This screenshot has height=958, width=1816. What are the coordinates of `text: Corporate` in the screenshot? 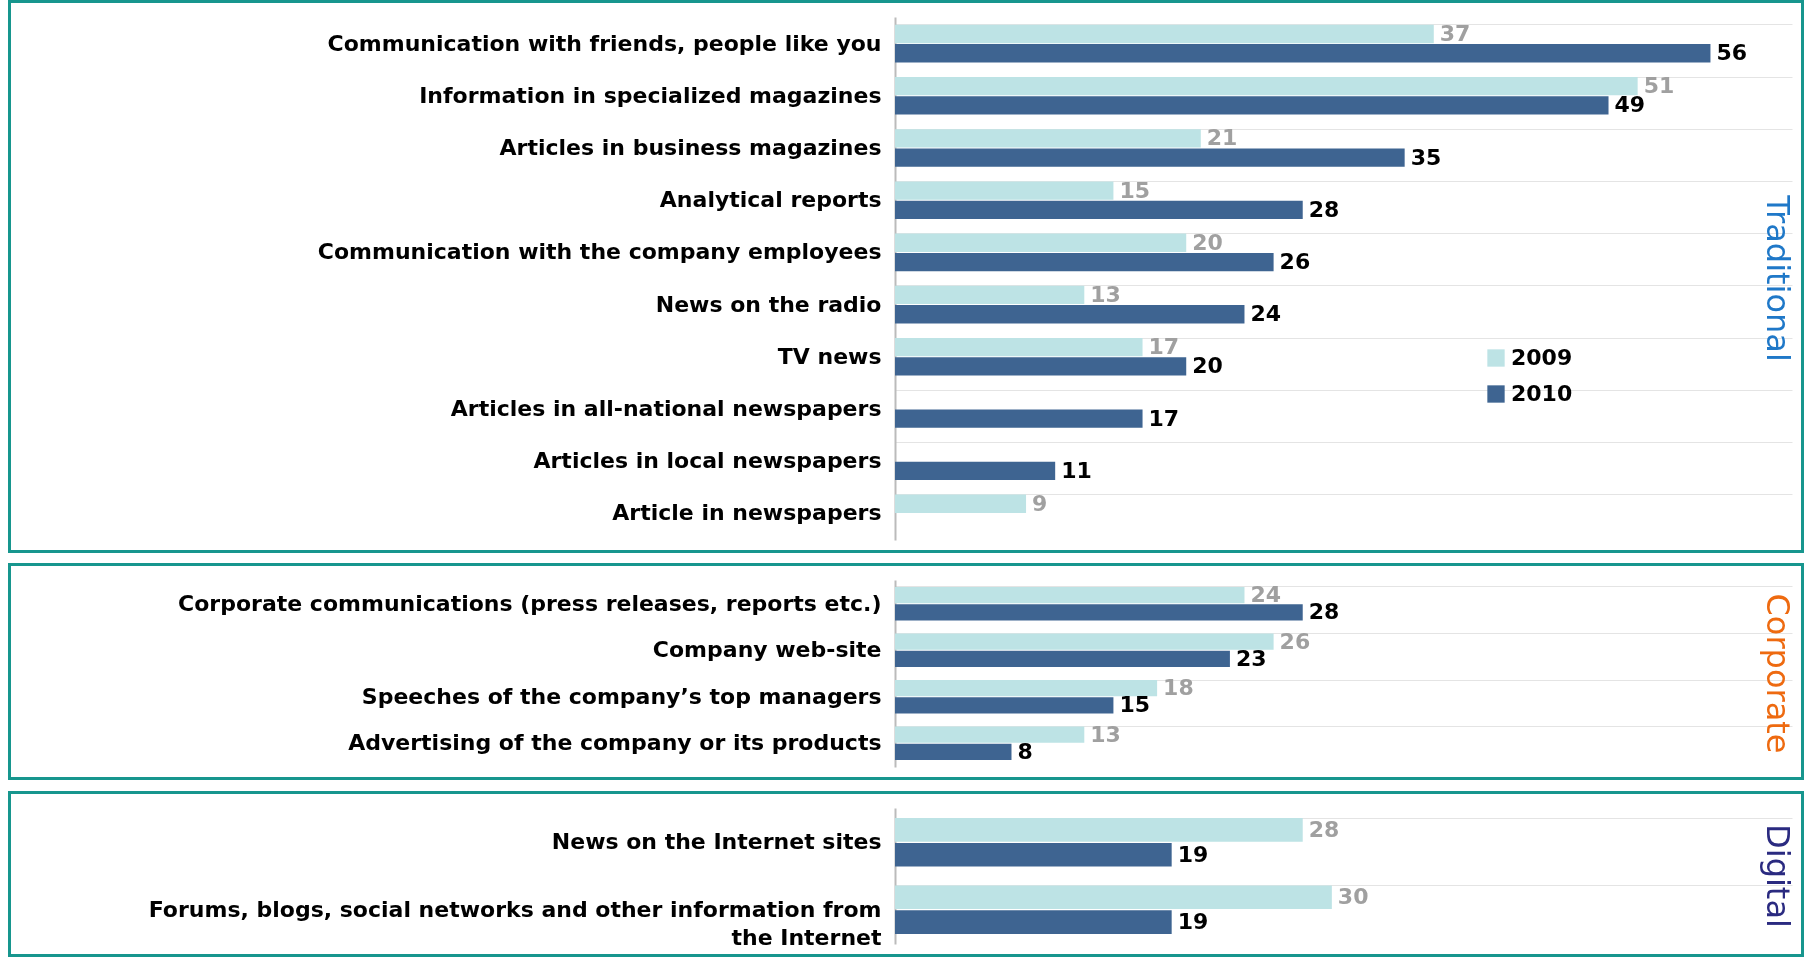 It's located at (1778, 673).